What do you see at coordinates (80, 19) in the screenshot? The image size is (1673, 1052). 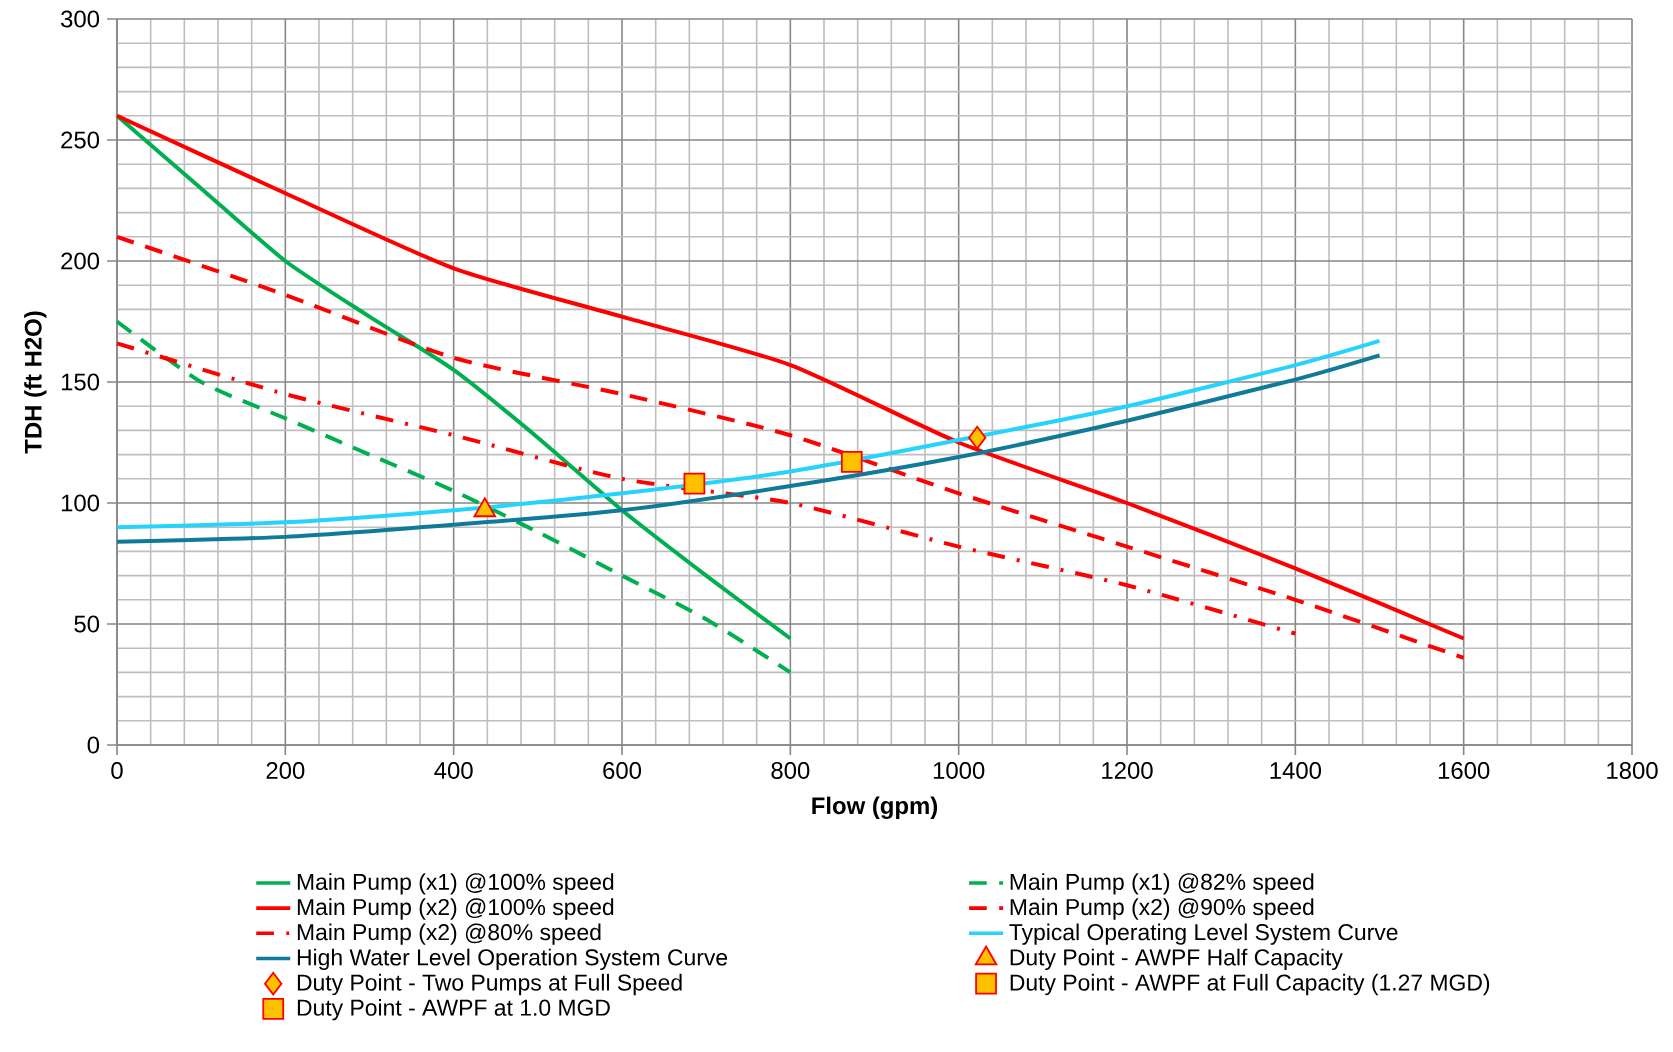 I see `y-tick-label: 300` at bounding box center [80, 19].